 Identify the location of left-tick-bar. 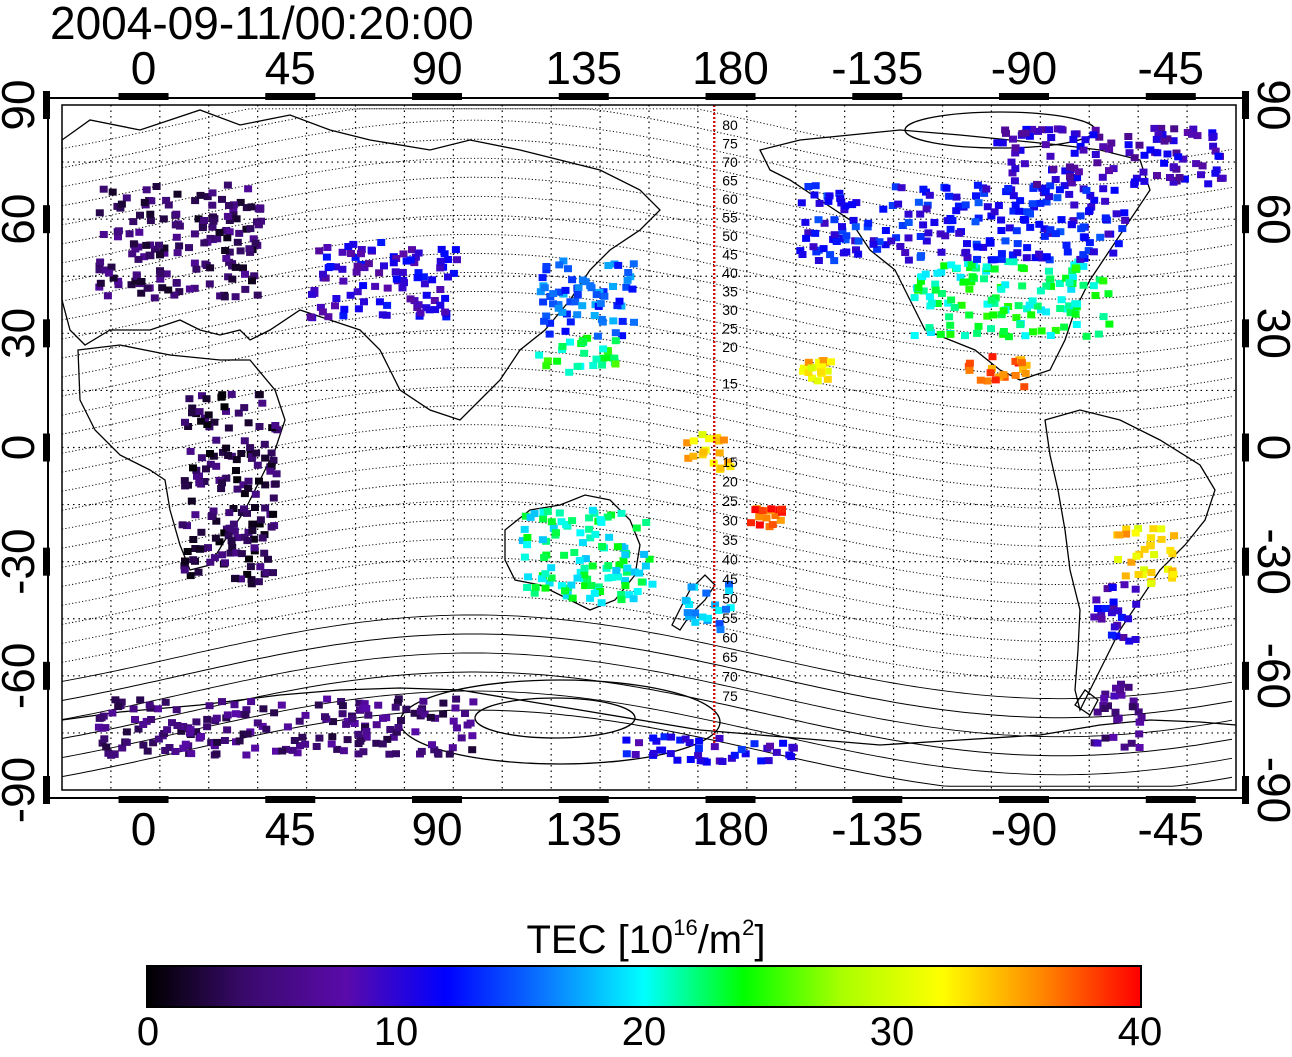
(46, 790).